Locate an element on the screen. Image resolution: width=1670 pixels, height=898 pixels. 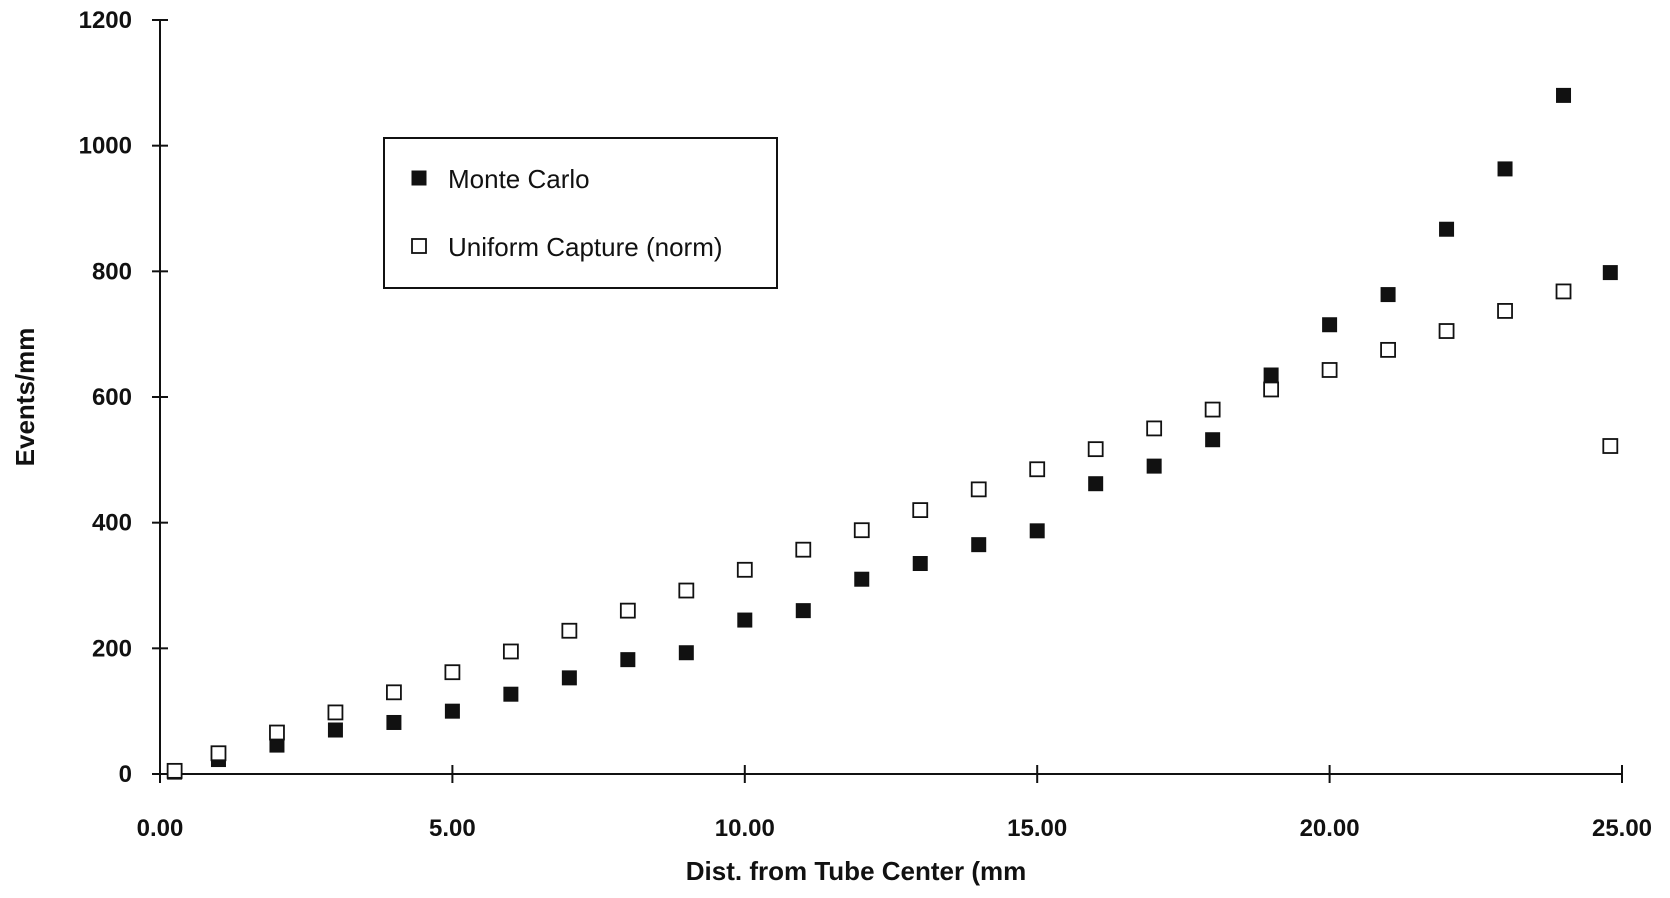
y-tick-label: 1000 is located at coordinates (105, 146).